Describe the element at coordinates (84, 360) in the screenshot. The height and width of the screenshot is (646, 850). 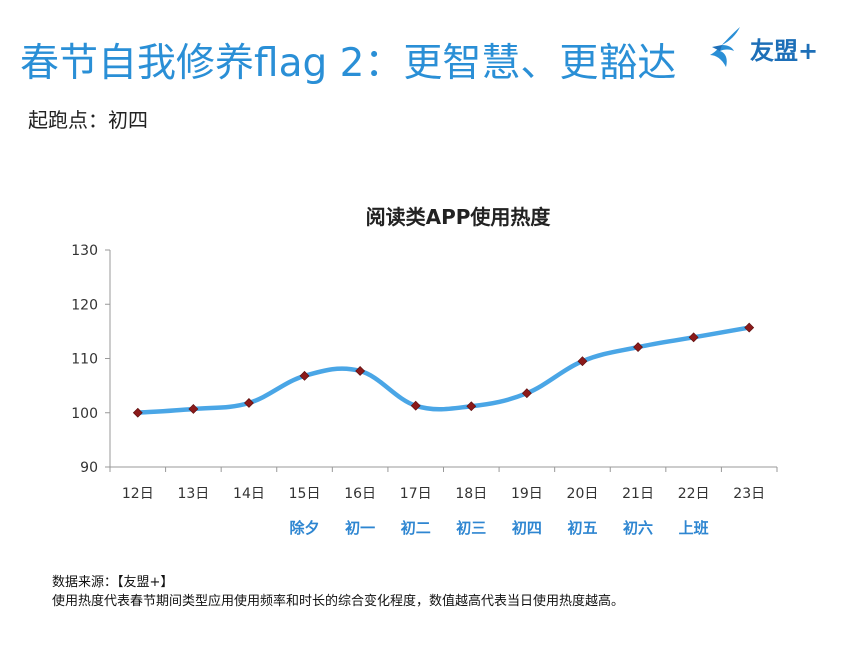
I see `y-tick-label: 110` at that location.